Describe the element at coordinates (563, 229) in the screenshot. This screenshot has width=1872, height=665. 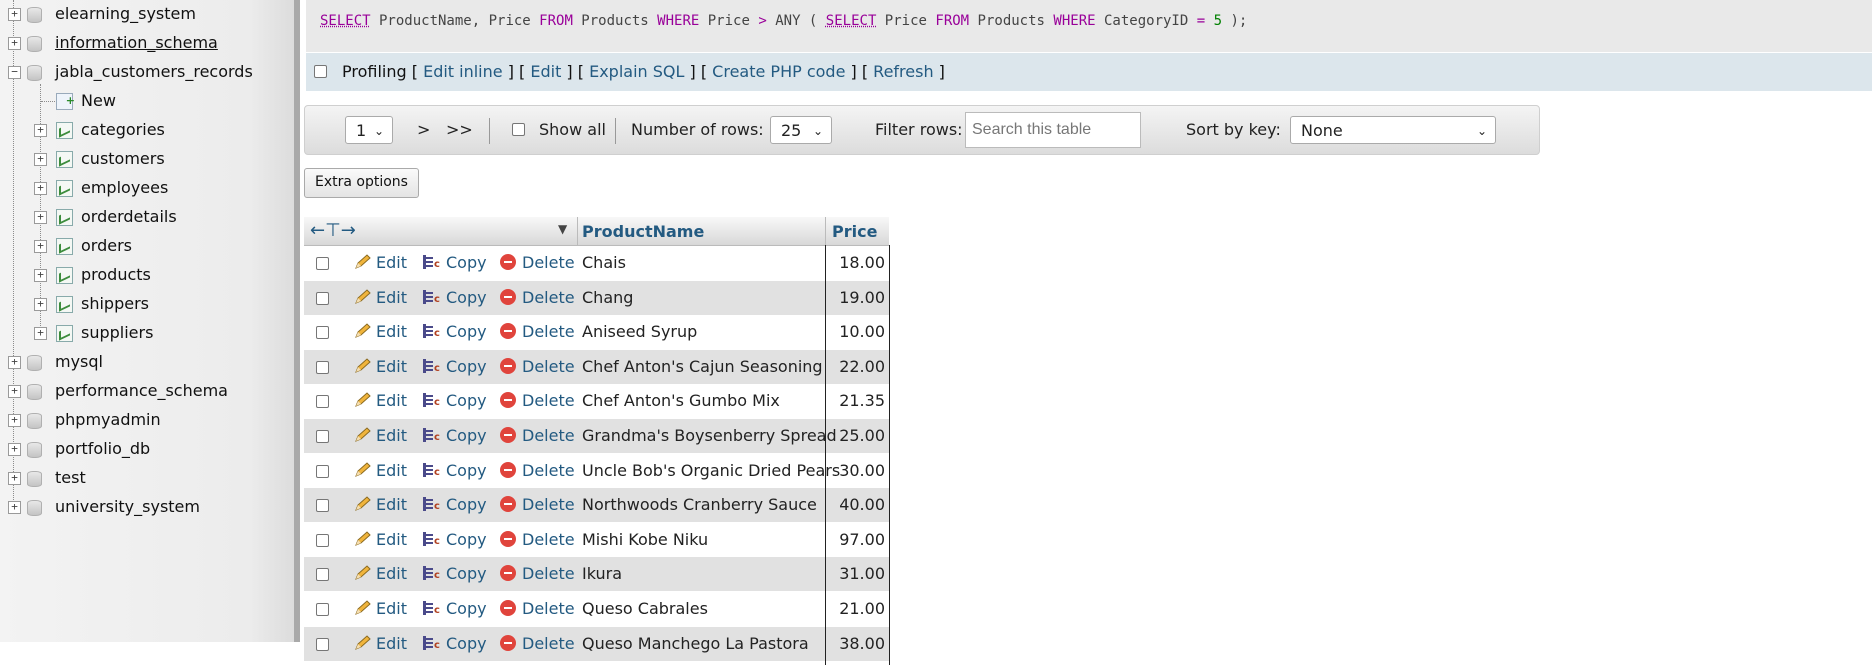
I see `sort-dropdown-icon: ▼` at that location.